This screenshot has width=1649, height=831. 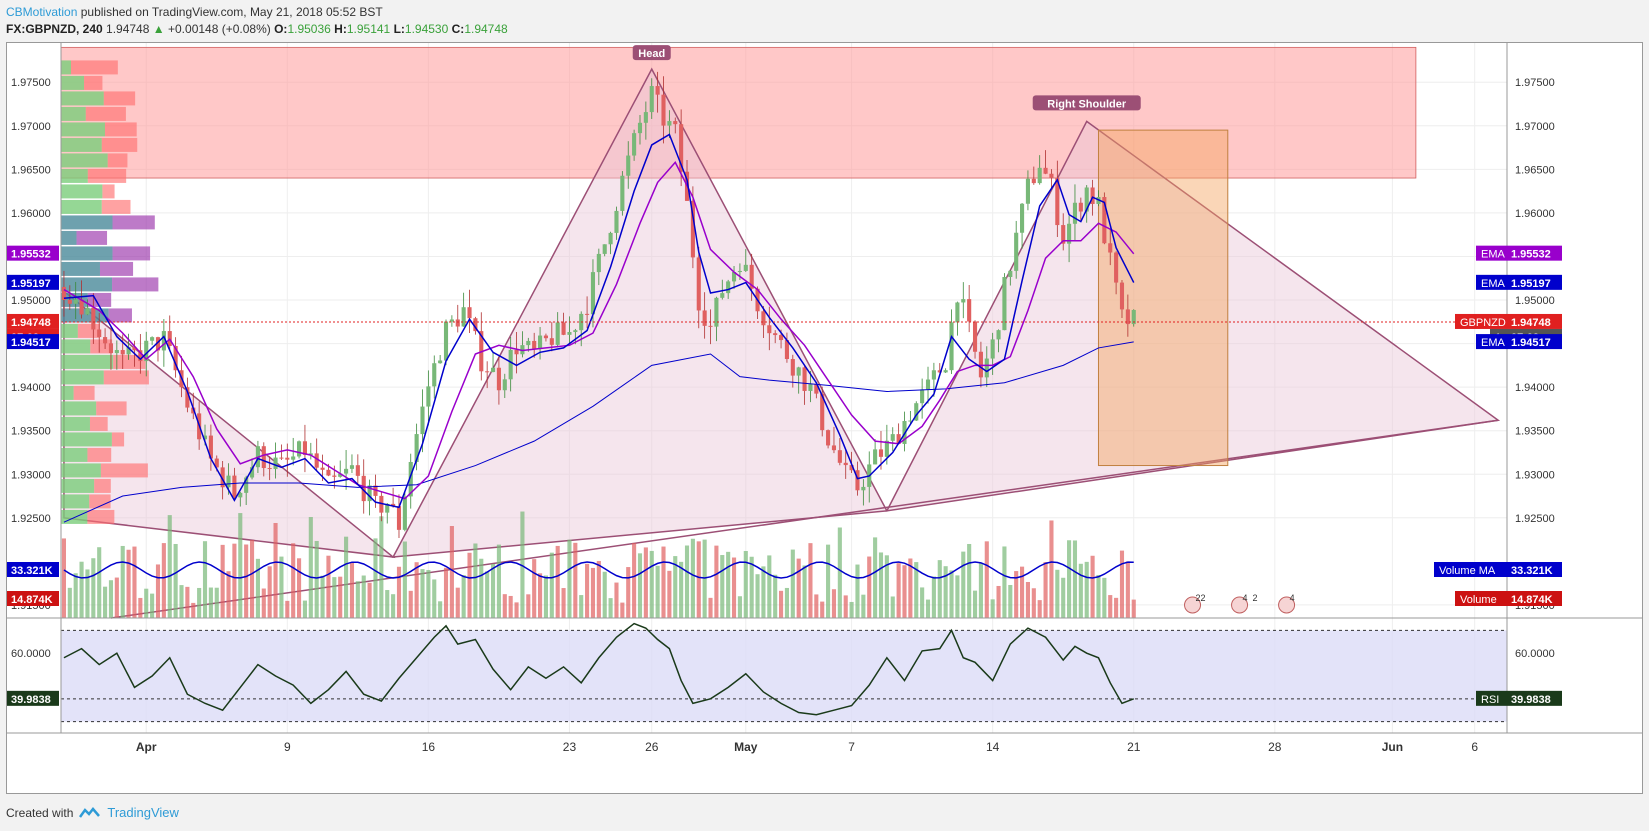 I want to click on price-tick: 1.92500, so click(x=1535, y=519).